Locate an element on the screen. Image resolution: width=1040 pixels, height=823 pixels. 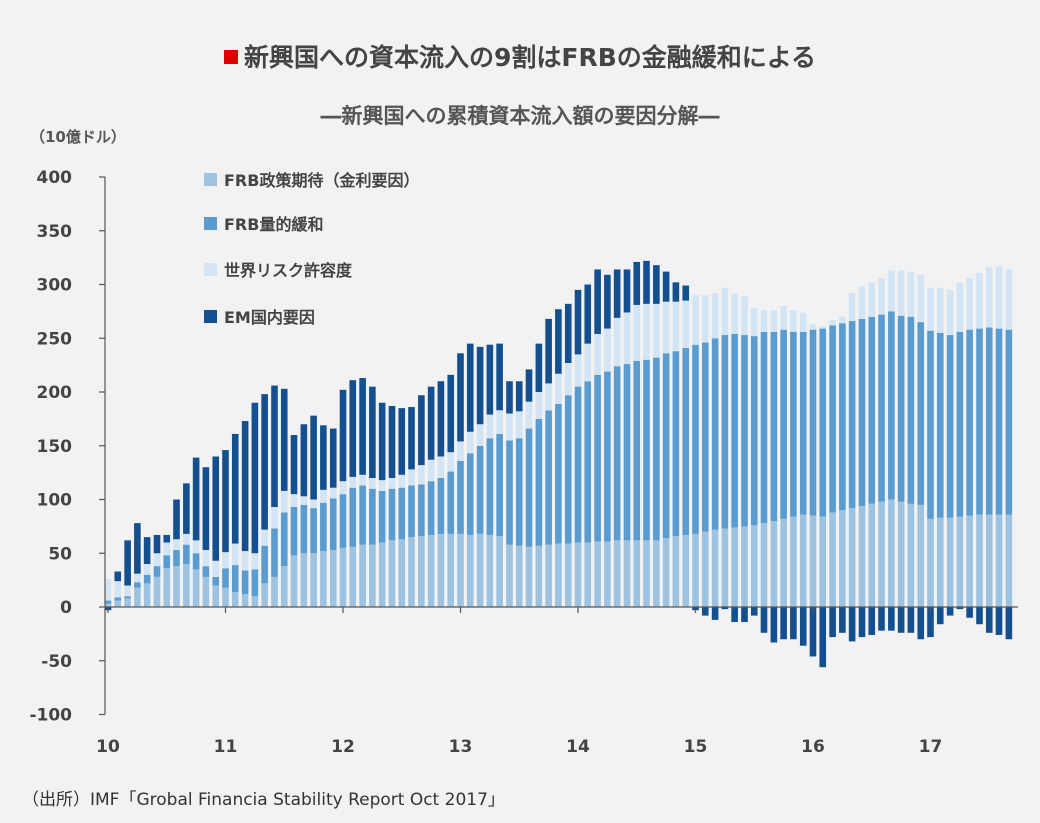
y-tick-label: 400 is located at coordinates (55, 178).